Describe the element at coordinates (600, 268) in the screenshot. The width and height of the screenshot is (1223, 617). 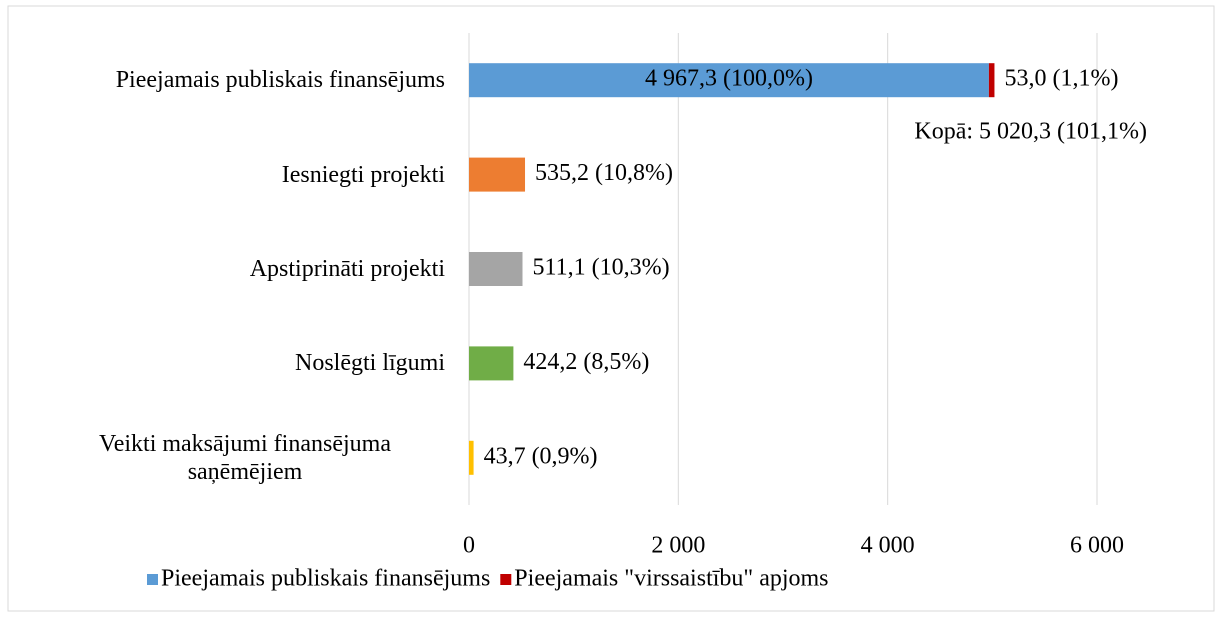
I see `value-label: 511,1 (10,3%)` at that location.